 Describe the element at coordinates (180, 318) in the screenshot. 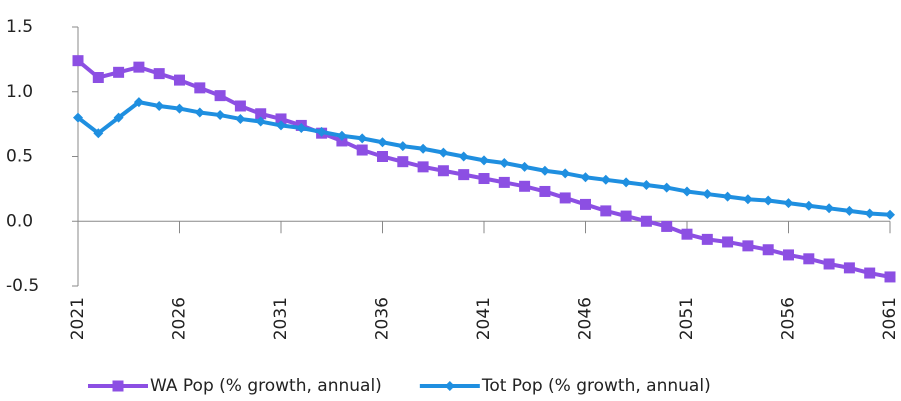

I see `x-tick-label: 2026` at that location.